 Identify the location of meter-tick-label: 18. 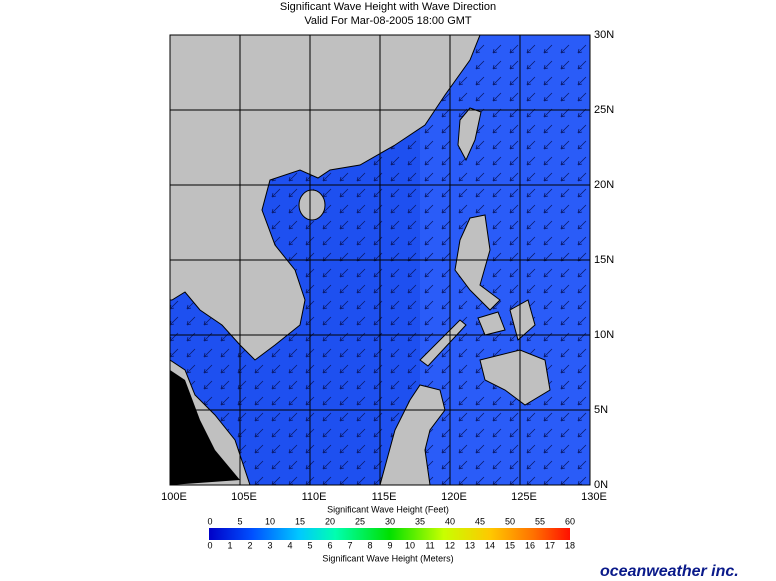
(570, 545).